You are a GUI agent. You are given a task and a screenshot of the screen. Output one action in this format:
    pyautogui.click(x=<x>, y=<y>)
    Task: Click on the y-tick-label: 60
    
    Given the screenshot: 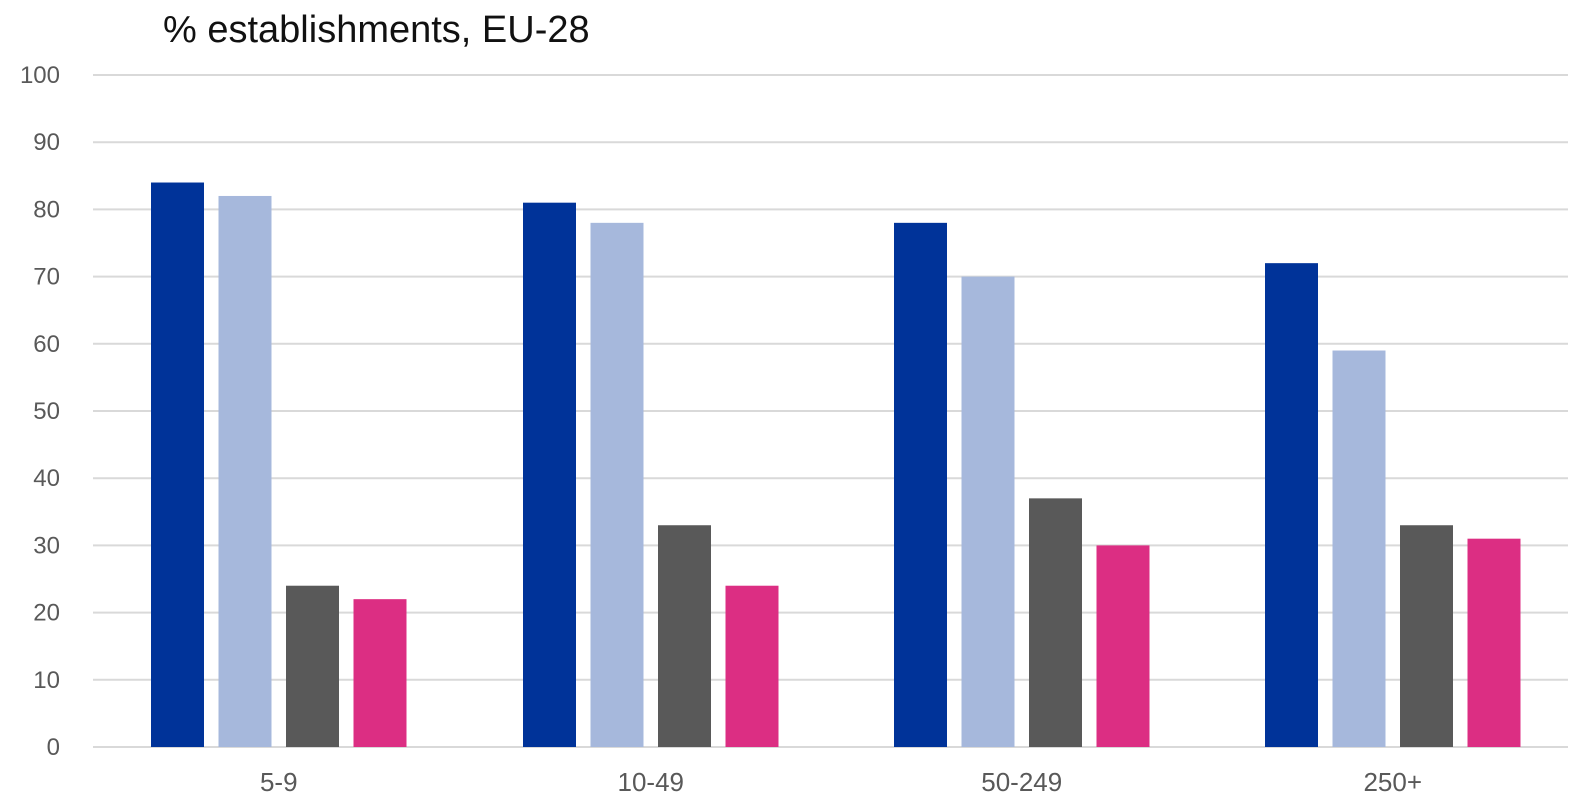 What is the action you would take?
    pyautogui.click(x=46, y=344)
    